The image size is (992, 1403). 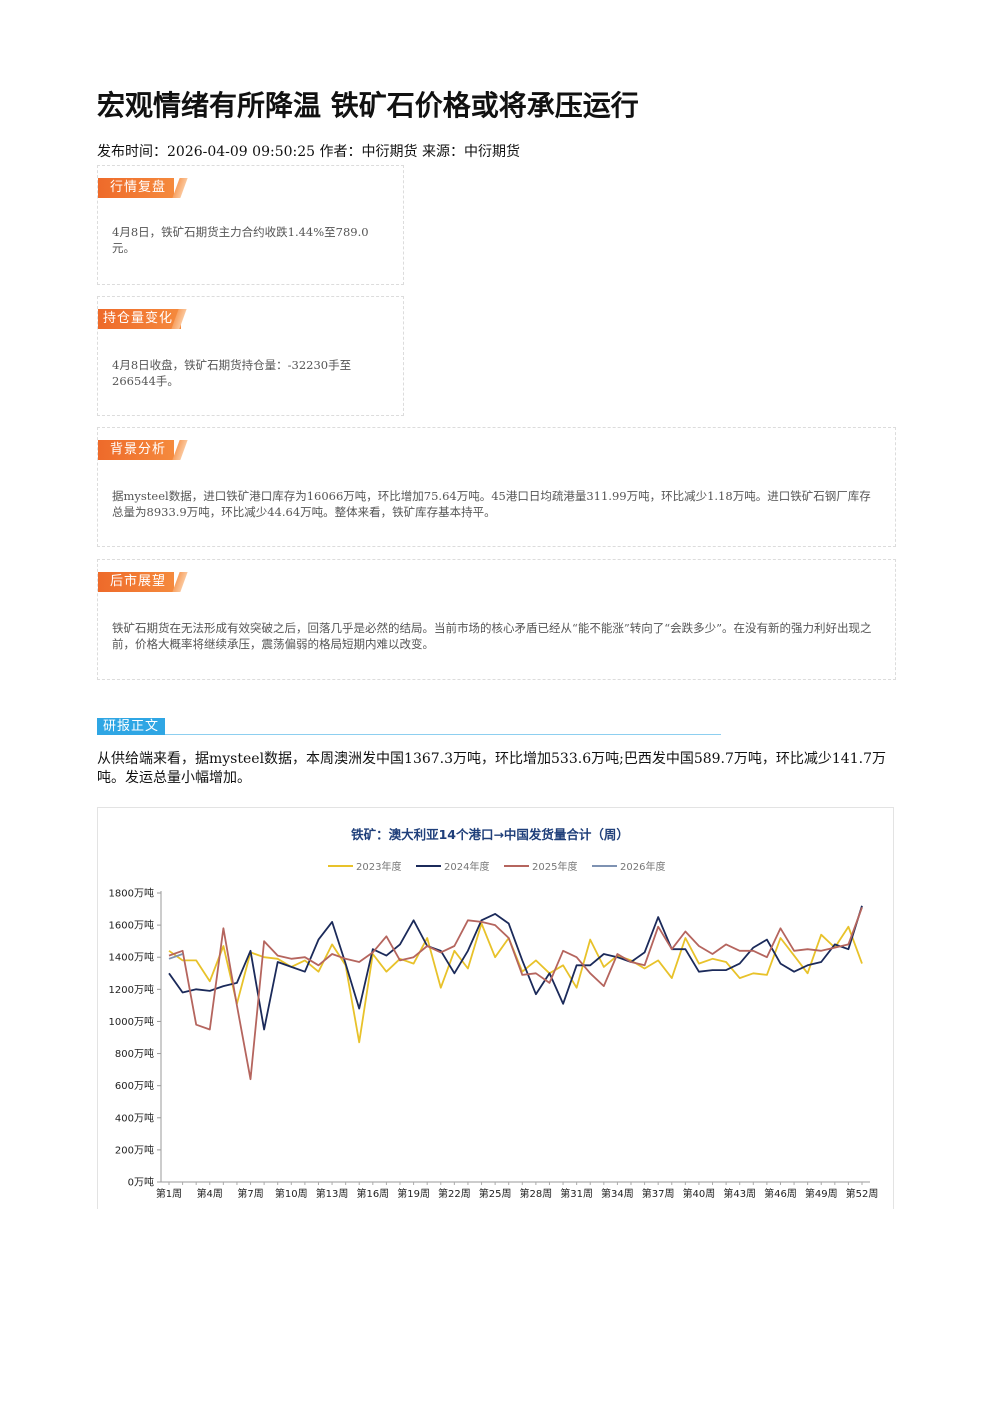 I want to click on legend-item: 2026年度, so click(x=628, y=866).